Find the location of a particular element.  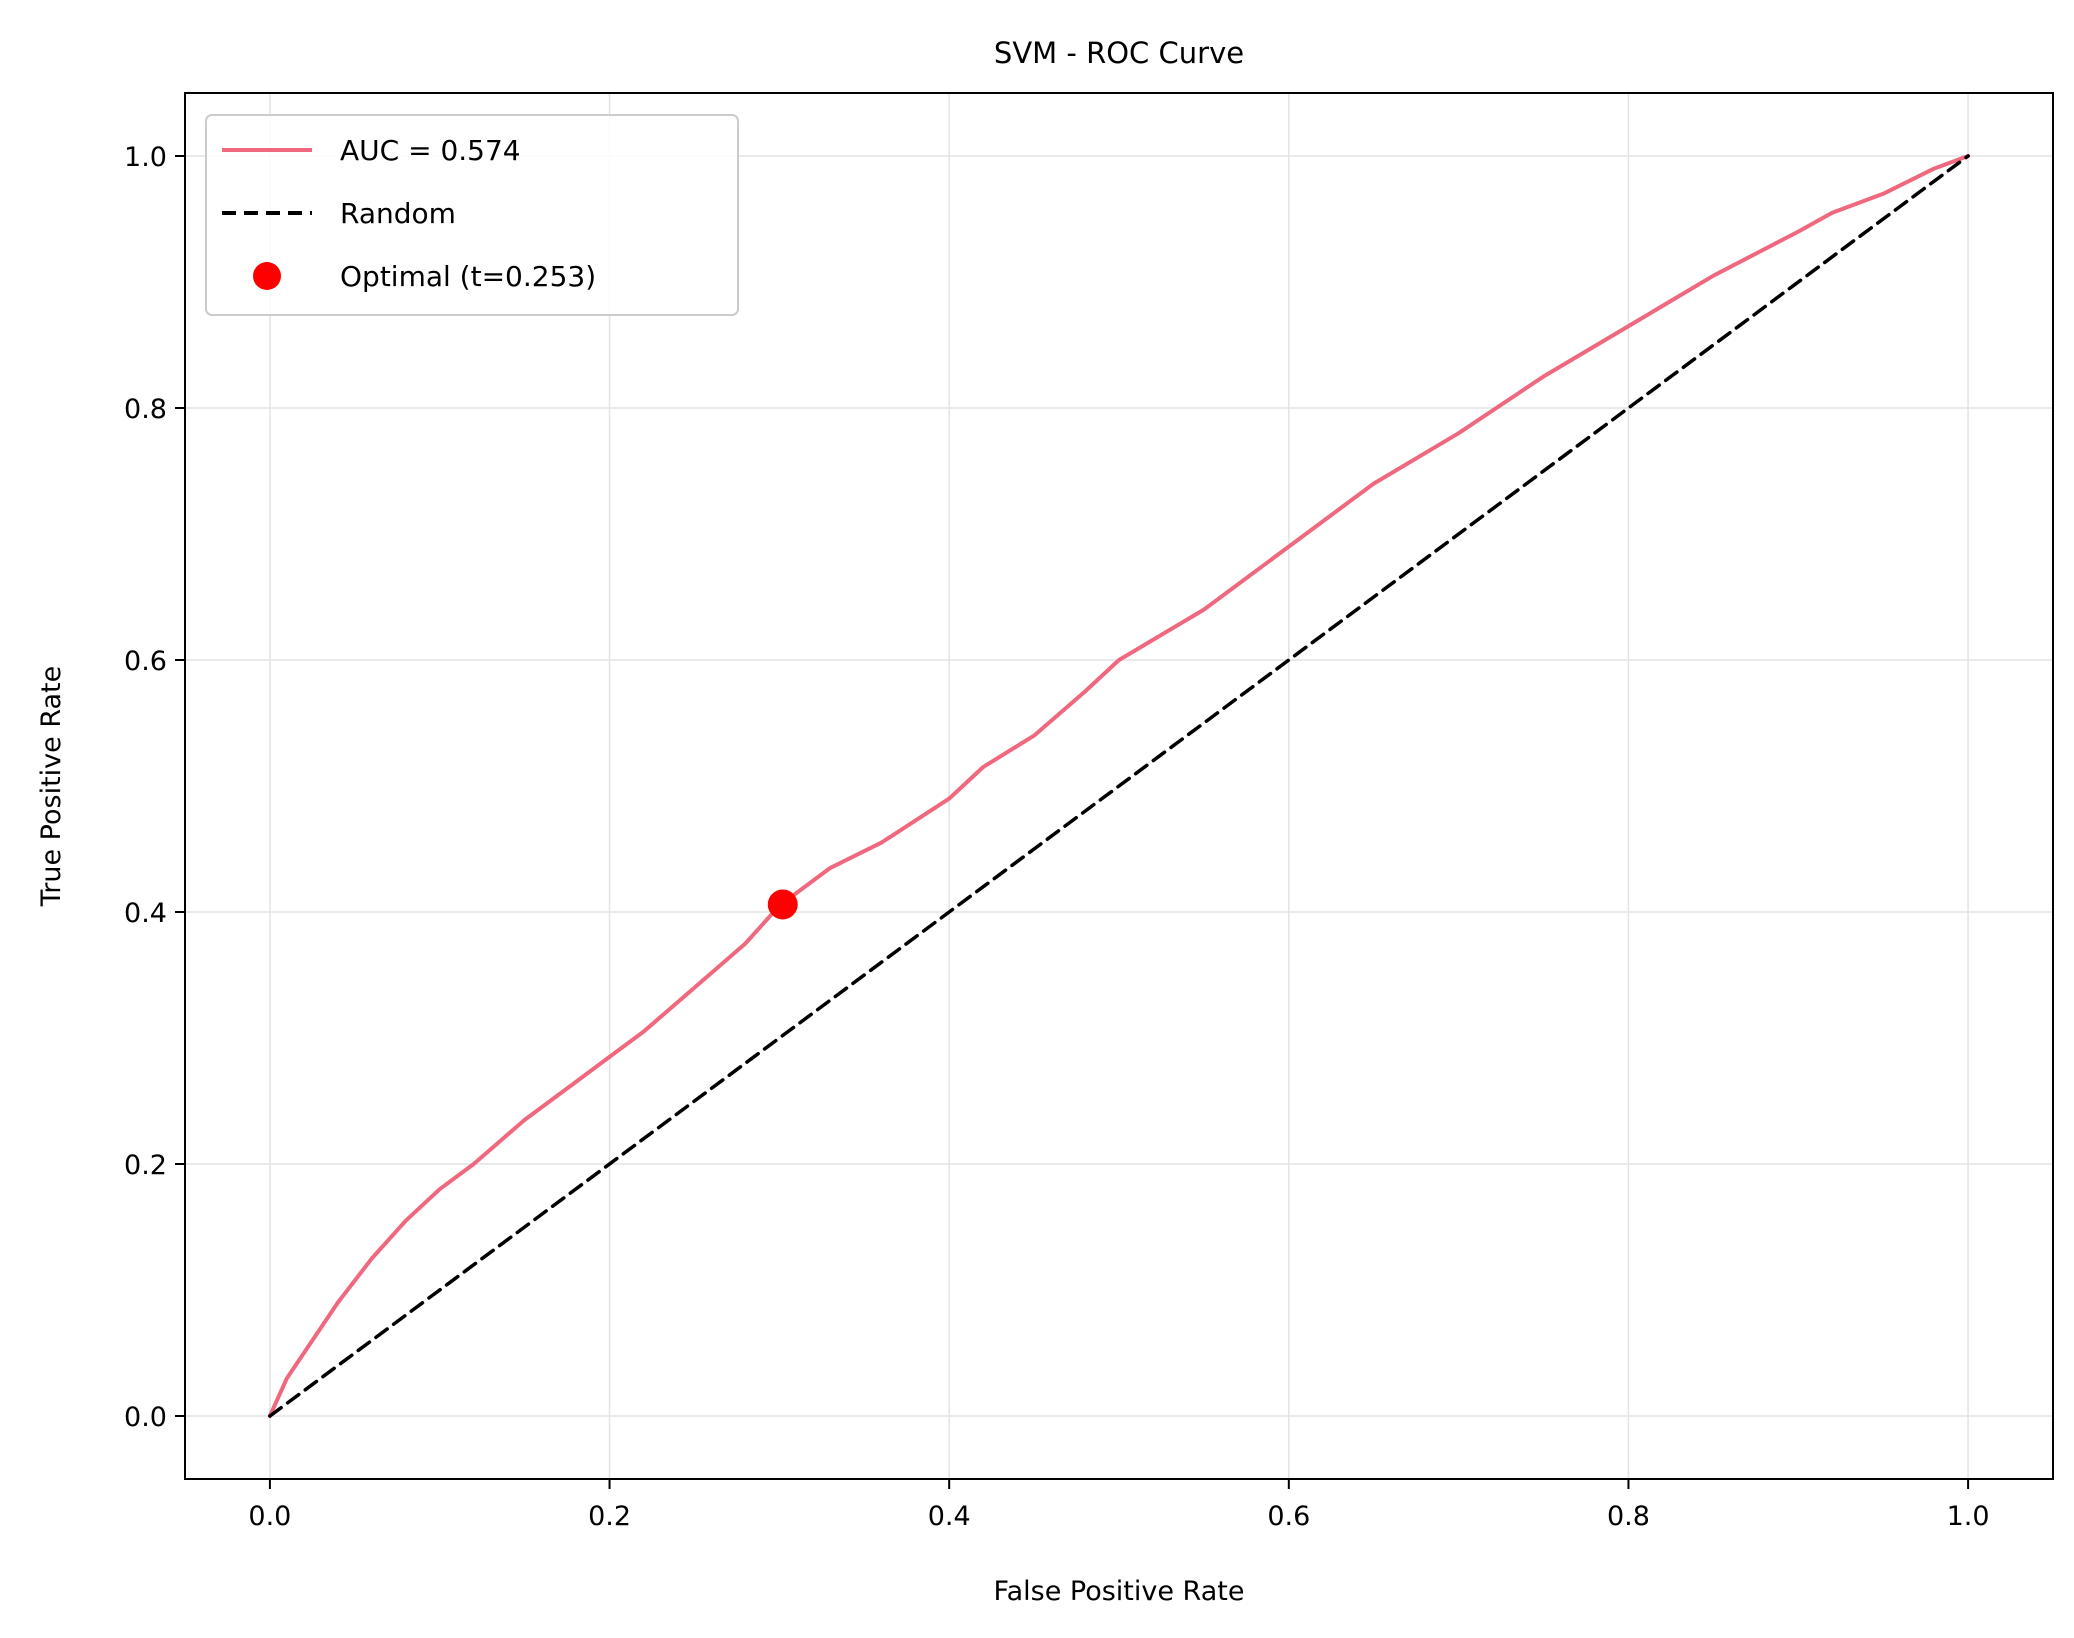

x-axis-label: False Positive Rate is located at coordinates (1119, 1591).